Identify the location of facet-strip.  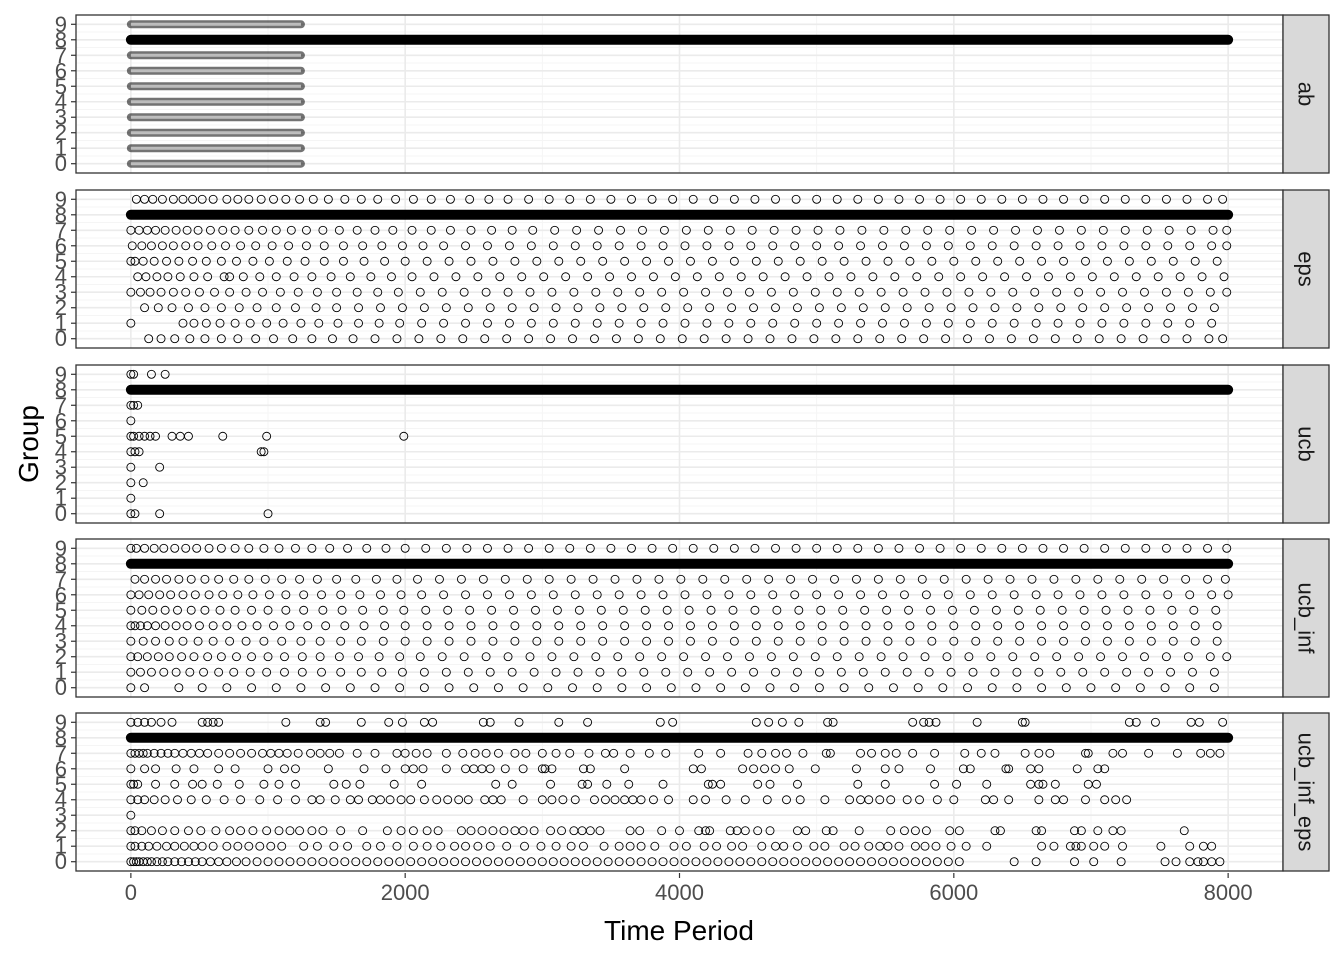
(1306, 792).